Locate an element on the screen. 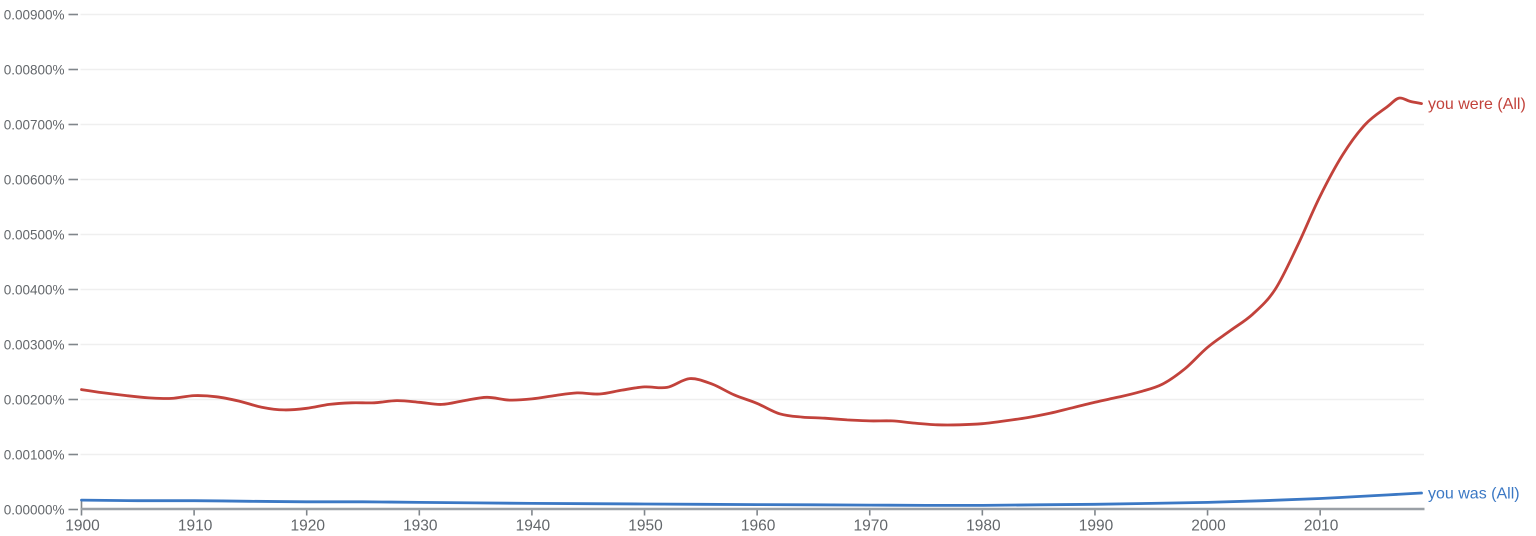  y-axis-label: 0.00500% is located at coordinates (34, 234).